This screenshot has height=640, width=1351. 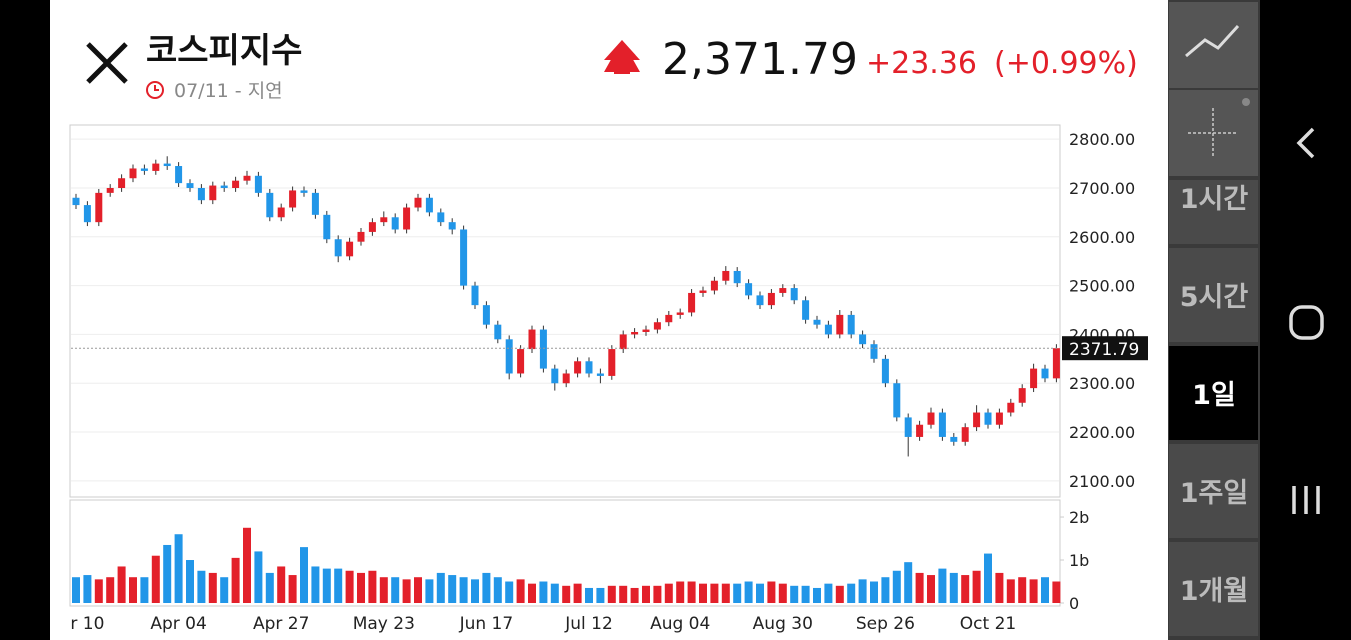 What do you see at coordinates (224, 51) in the screenshot?
I see `title: 코스피지수` at bounding box center [224, 51].